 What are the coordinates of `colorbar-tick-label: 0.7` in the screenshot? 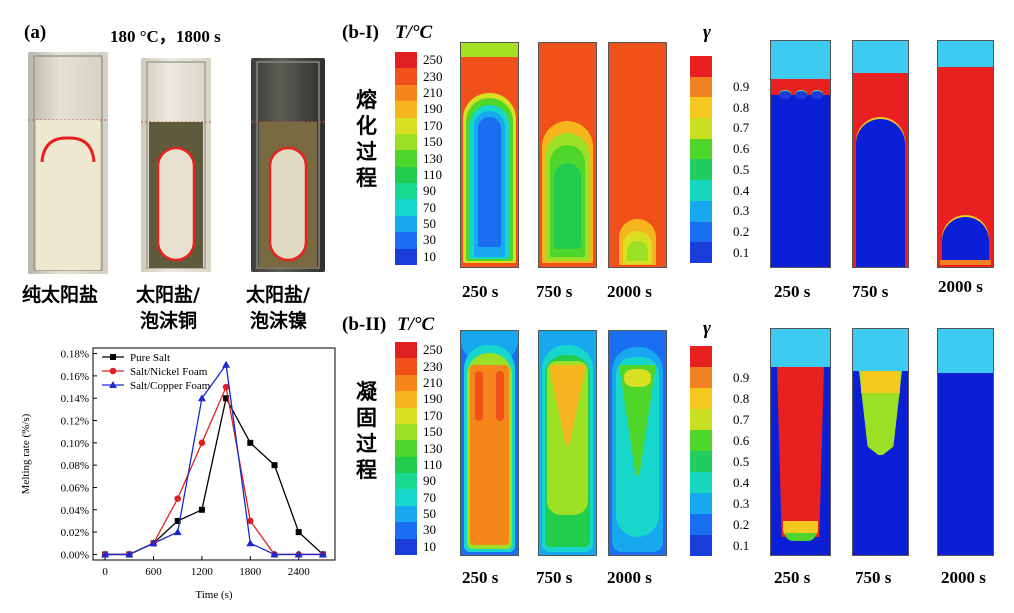 It's located at (741, 419).